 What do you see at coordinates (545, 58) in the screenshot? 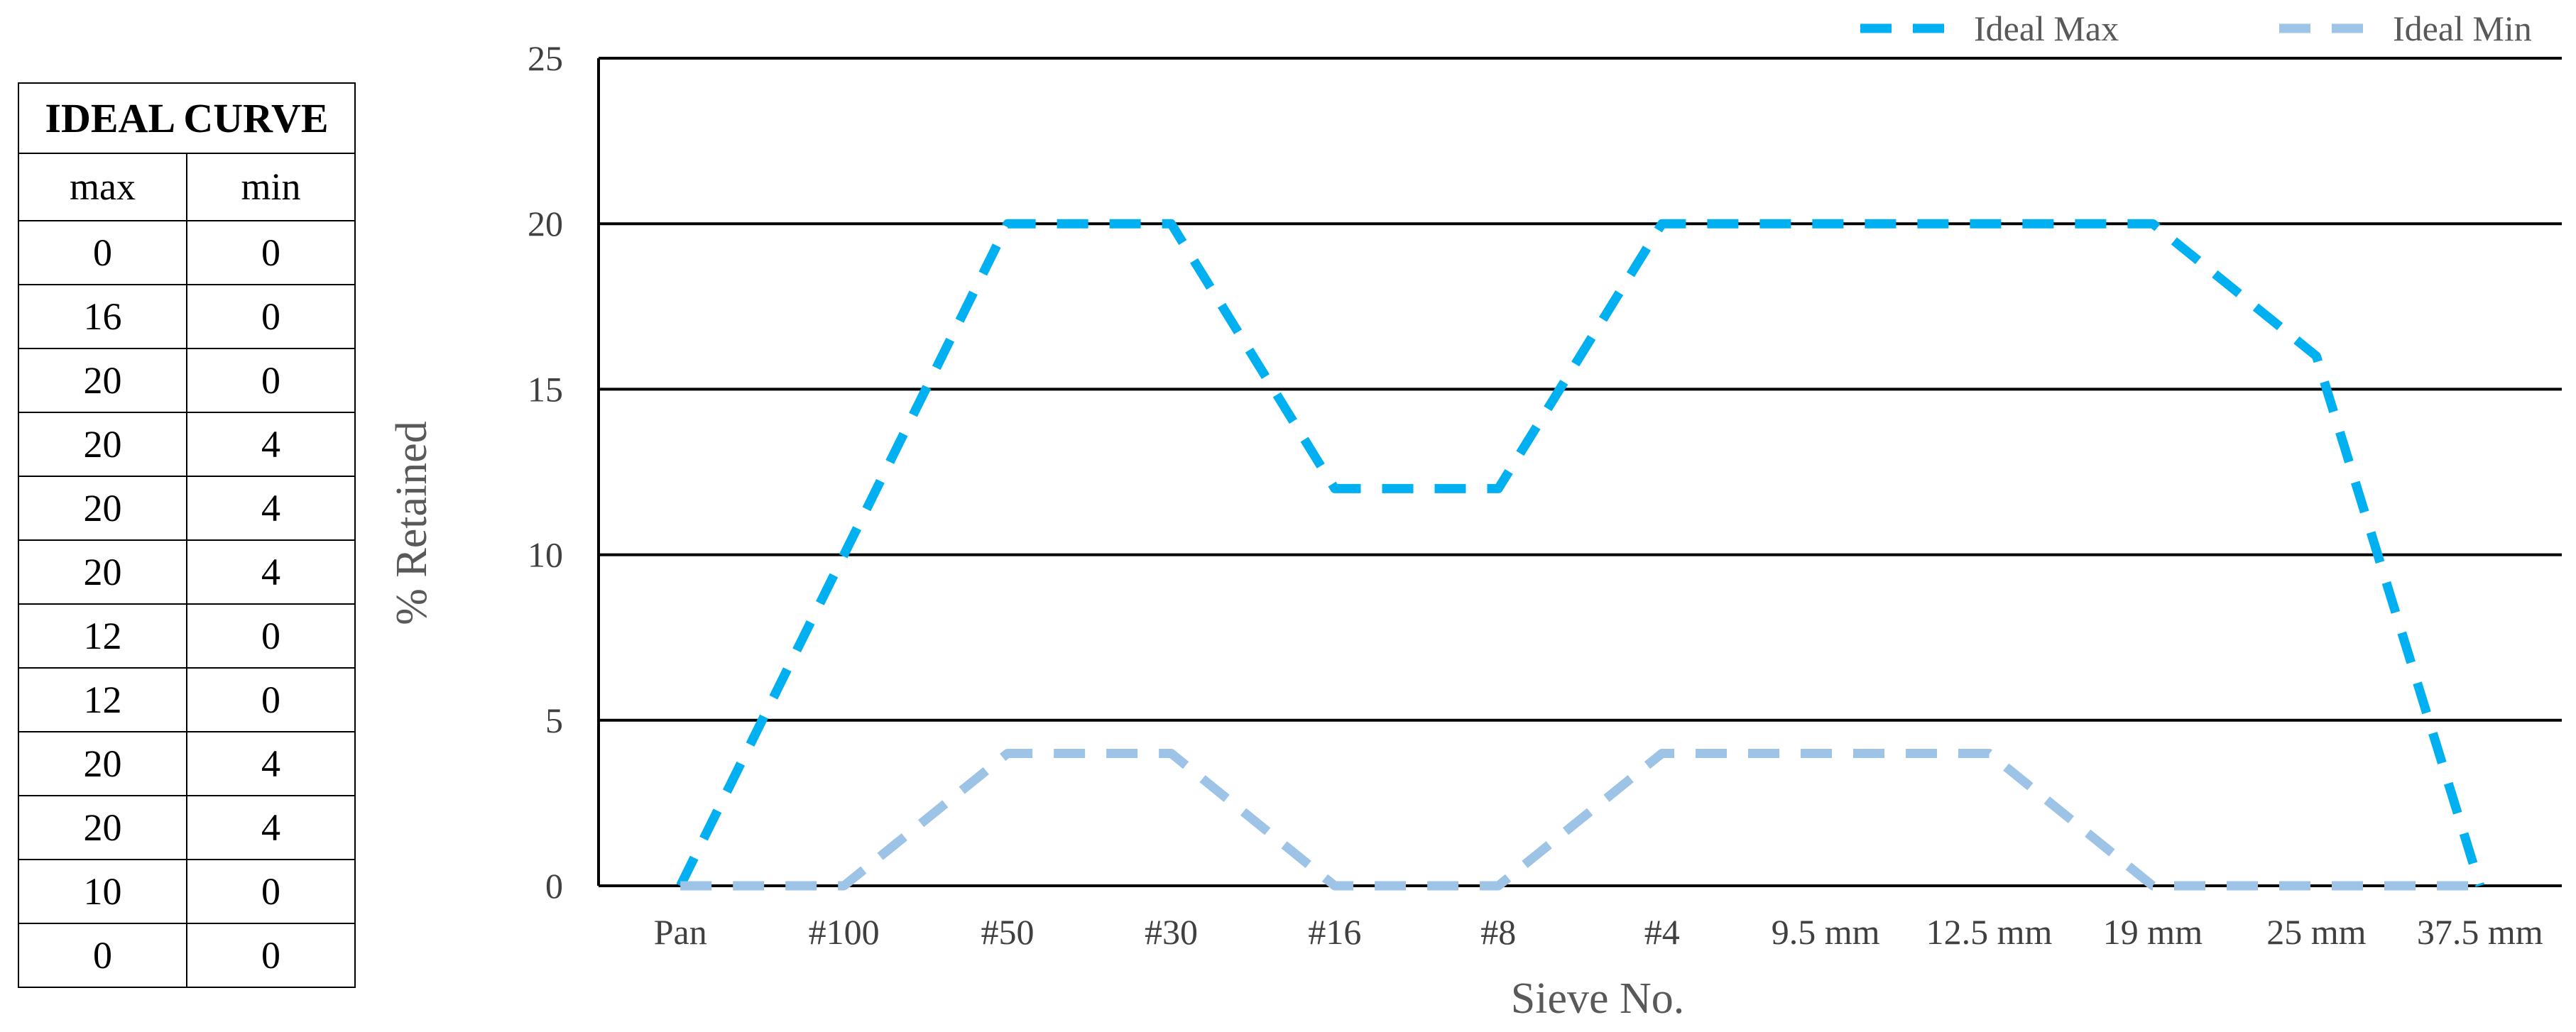
I see `y-tick-label: 25` at bounding box center [545, 58].